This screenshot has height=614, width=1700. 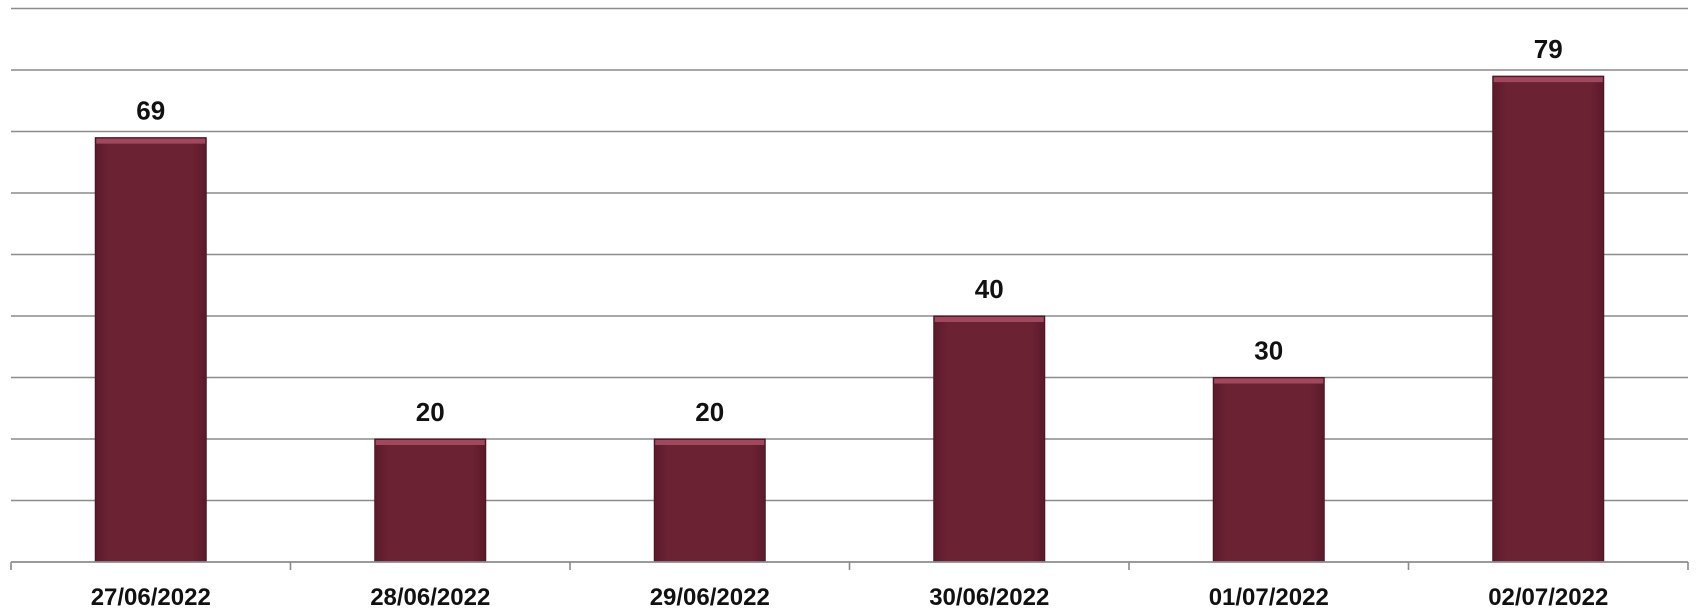 I want to click on bar-29/06/2022, so click(x=709, y=500).